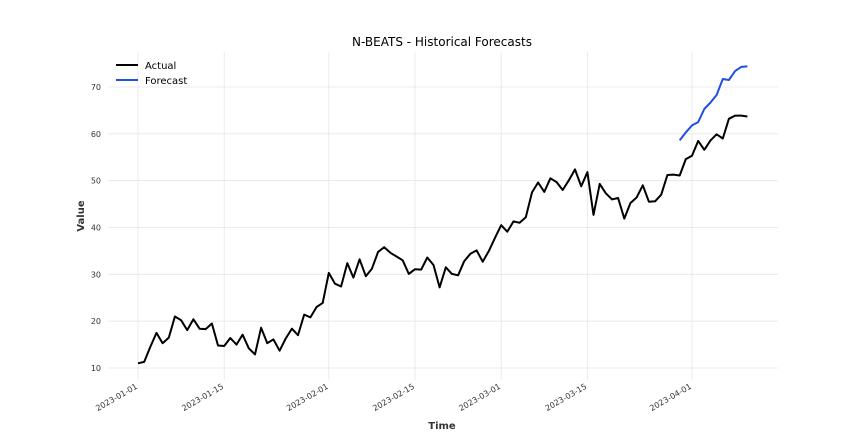  I want to click on x-tick-label: 2023-02-15, so click(393, 397).